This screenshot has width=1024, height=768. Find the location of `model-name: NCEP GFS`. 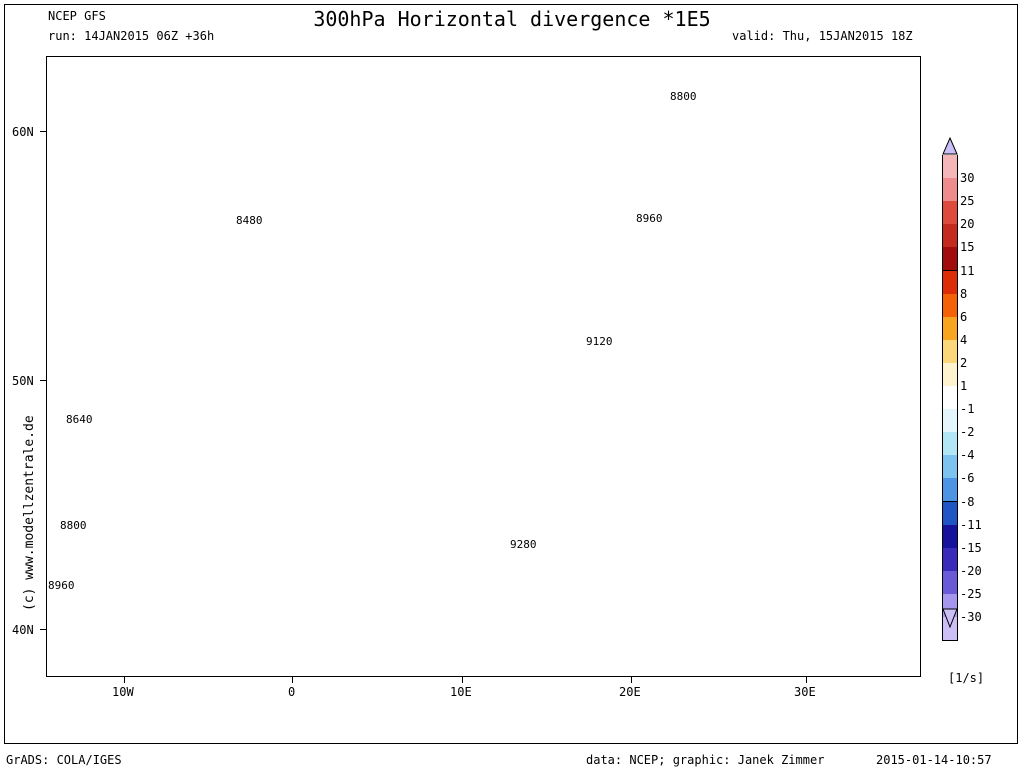

model-name: NCEP GFS is located at coordinates (77, 16).